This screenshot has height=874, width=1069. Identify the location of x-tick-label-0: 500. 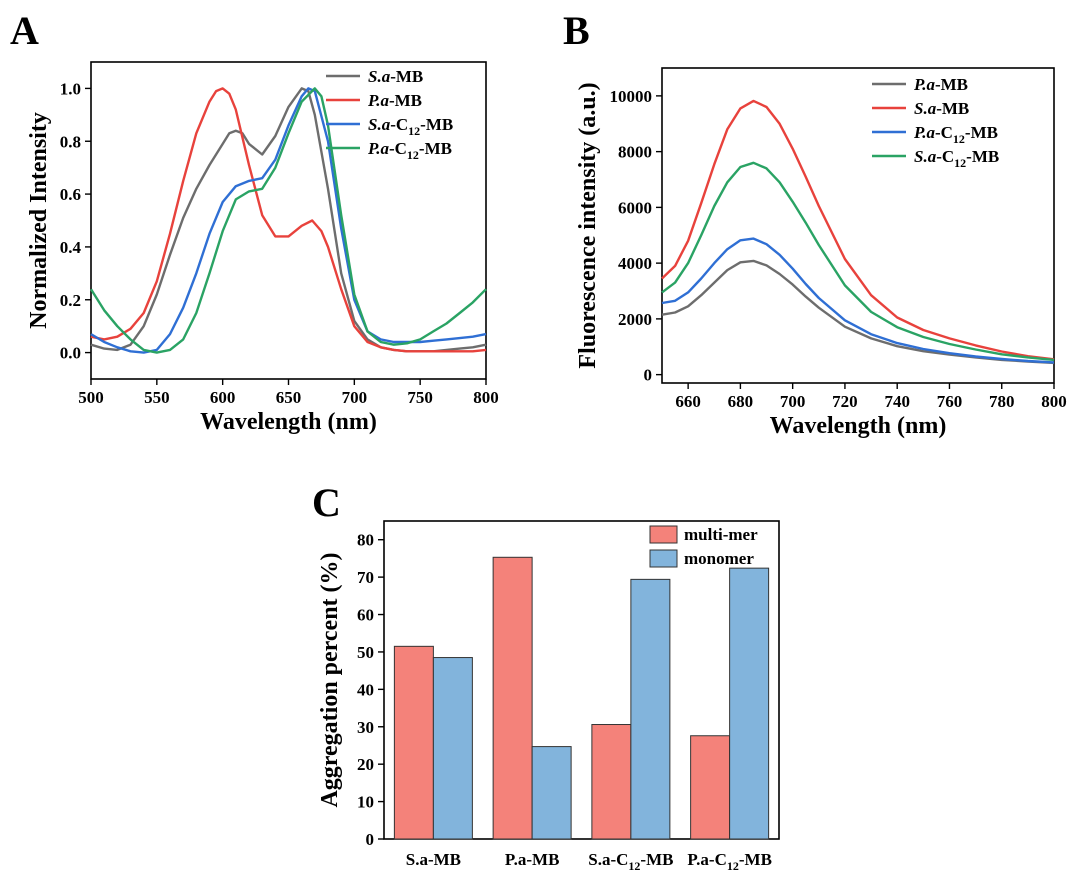
(91, 397).